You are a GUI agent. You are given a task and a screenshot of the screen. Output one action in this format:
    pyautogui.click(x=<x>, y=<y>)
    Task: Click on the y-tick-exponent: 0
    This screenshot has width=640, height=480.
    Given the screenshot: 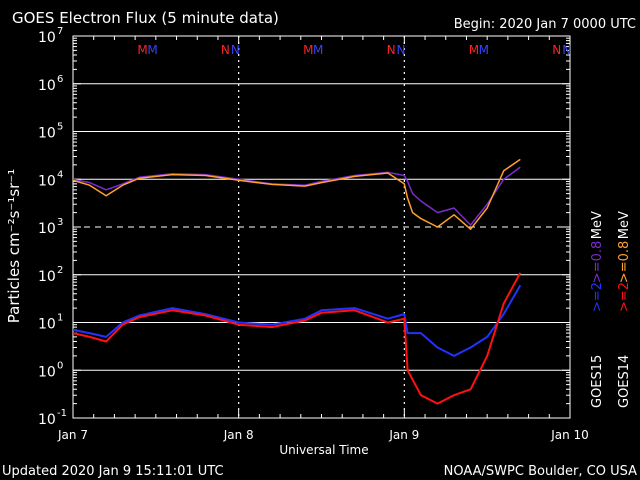 What is the action you would take?
    pyautogui.click(x=60, y=365)
    